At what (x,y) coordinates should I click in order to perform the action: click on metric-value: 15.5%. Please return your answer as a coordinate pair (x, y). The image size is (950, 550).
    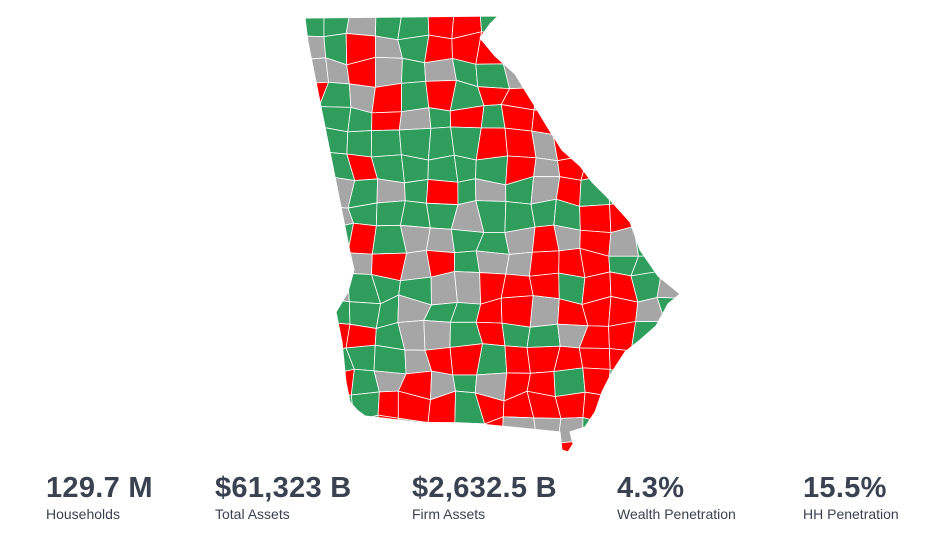
    Looking at the image, I should click on (845, 488).